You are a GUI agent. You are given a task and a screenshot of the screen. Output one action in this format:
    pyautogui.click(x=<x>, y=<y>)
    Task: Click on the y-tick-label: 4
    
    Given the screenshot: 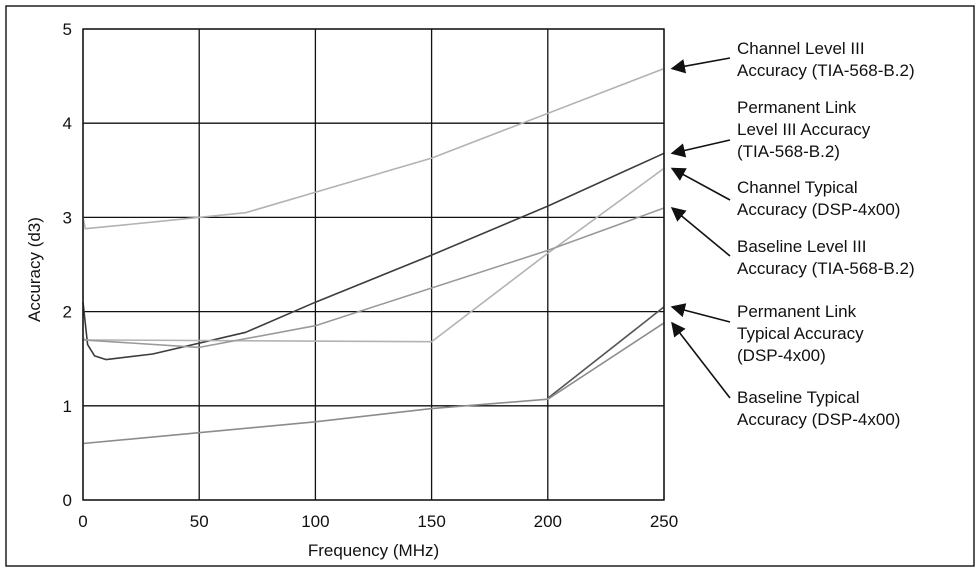 What is the action you would take?
    pyautogui.click(x=67, y=123)
    